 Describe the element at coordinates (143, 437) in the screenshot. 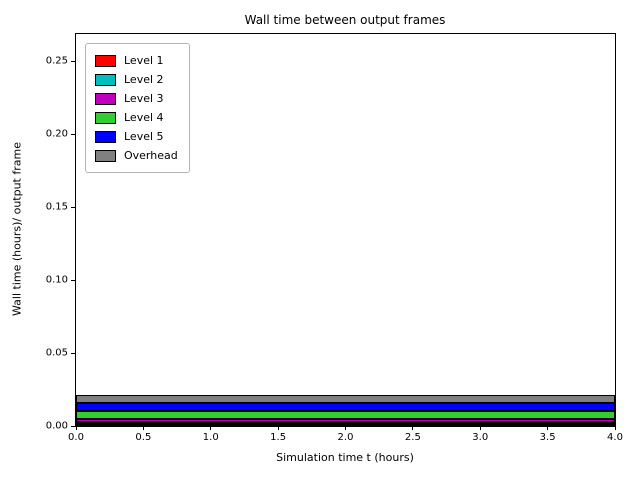

I see `x-tick-label: 0.5` at that location.